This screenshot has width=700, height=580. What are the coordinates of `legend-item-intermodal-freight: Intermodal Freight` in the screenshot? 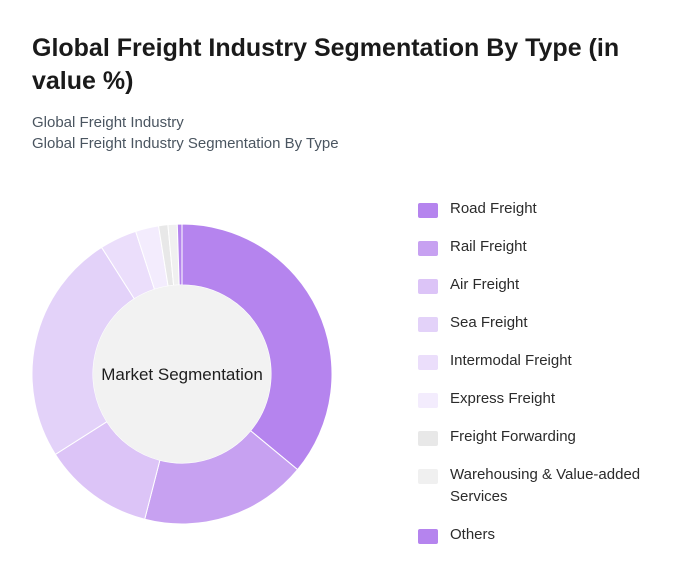 It's located at (553, 361).